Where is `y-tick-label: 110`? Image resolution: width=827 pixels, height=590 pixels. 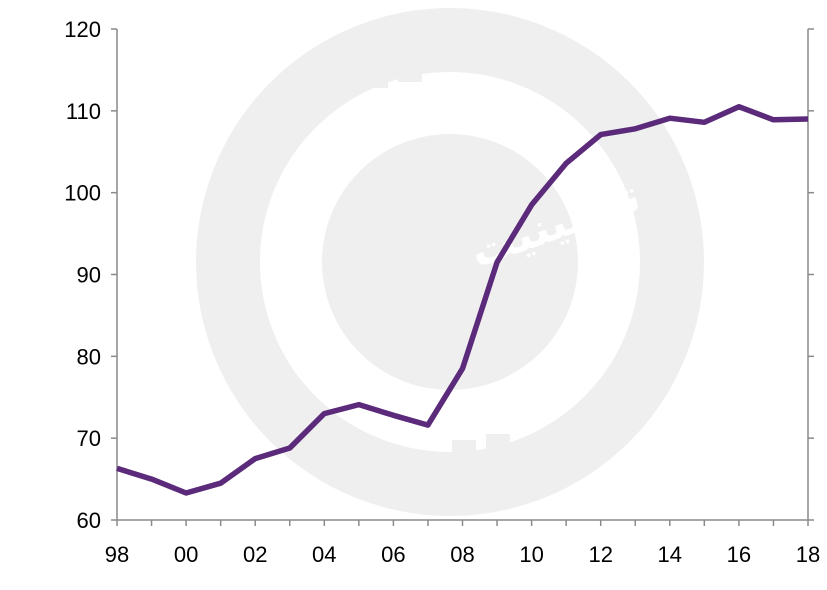 y-tick-label: 110 is located at coordinates (83, 111).